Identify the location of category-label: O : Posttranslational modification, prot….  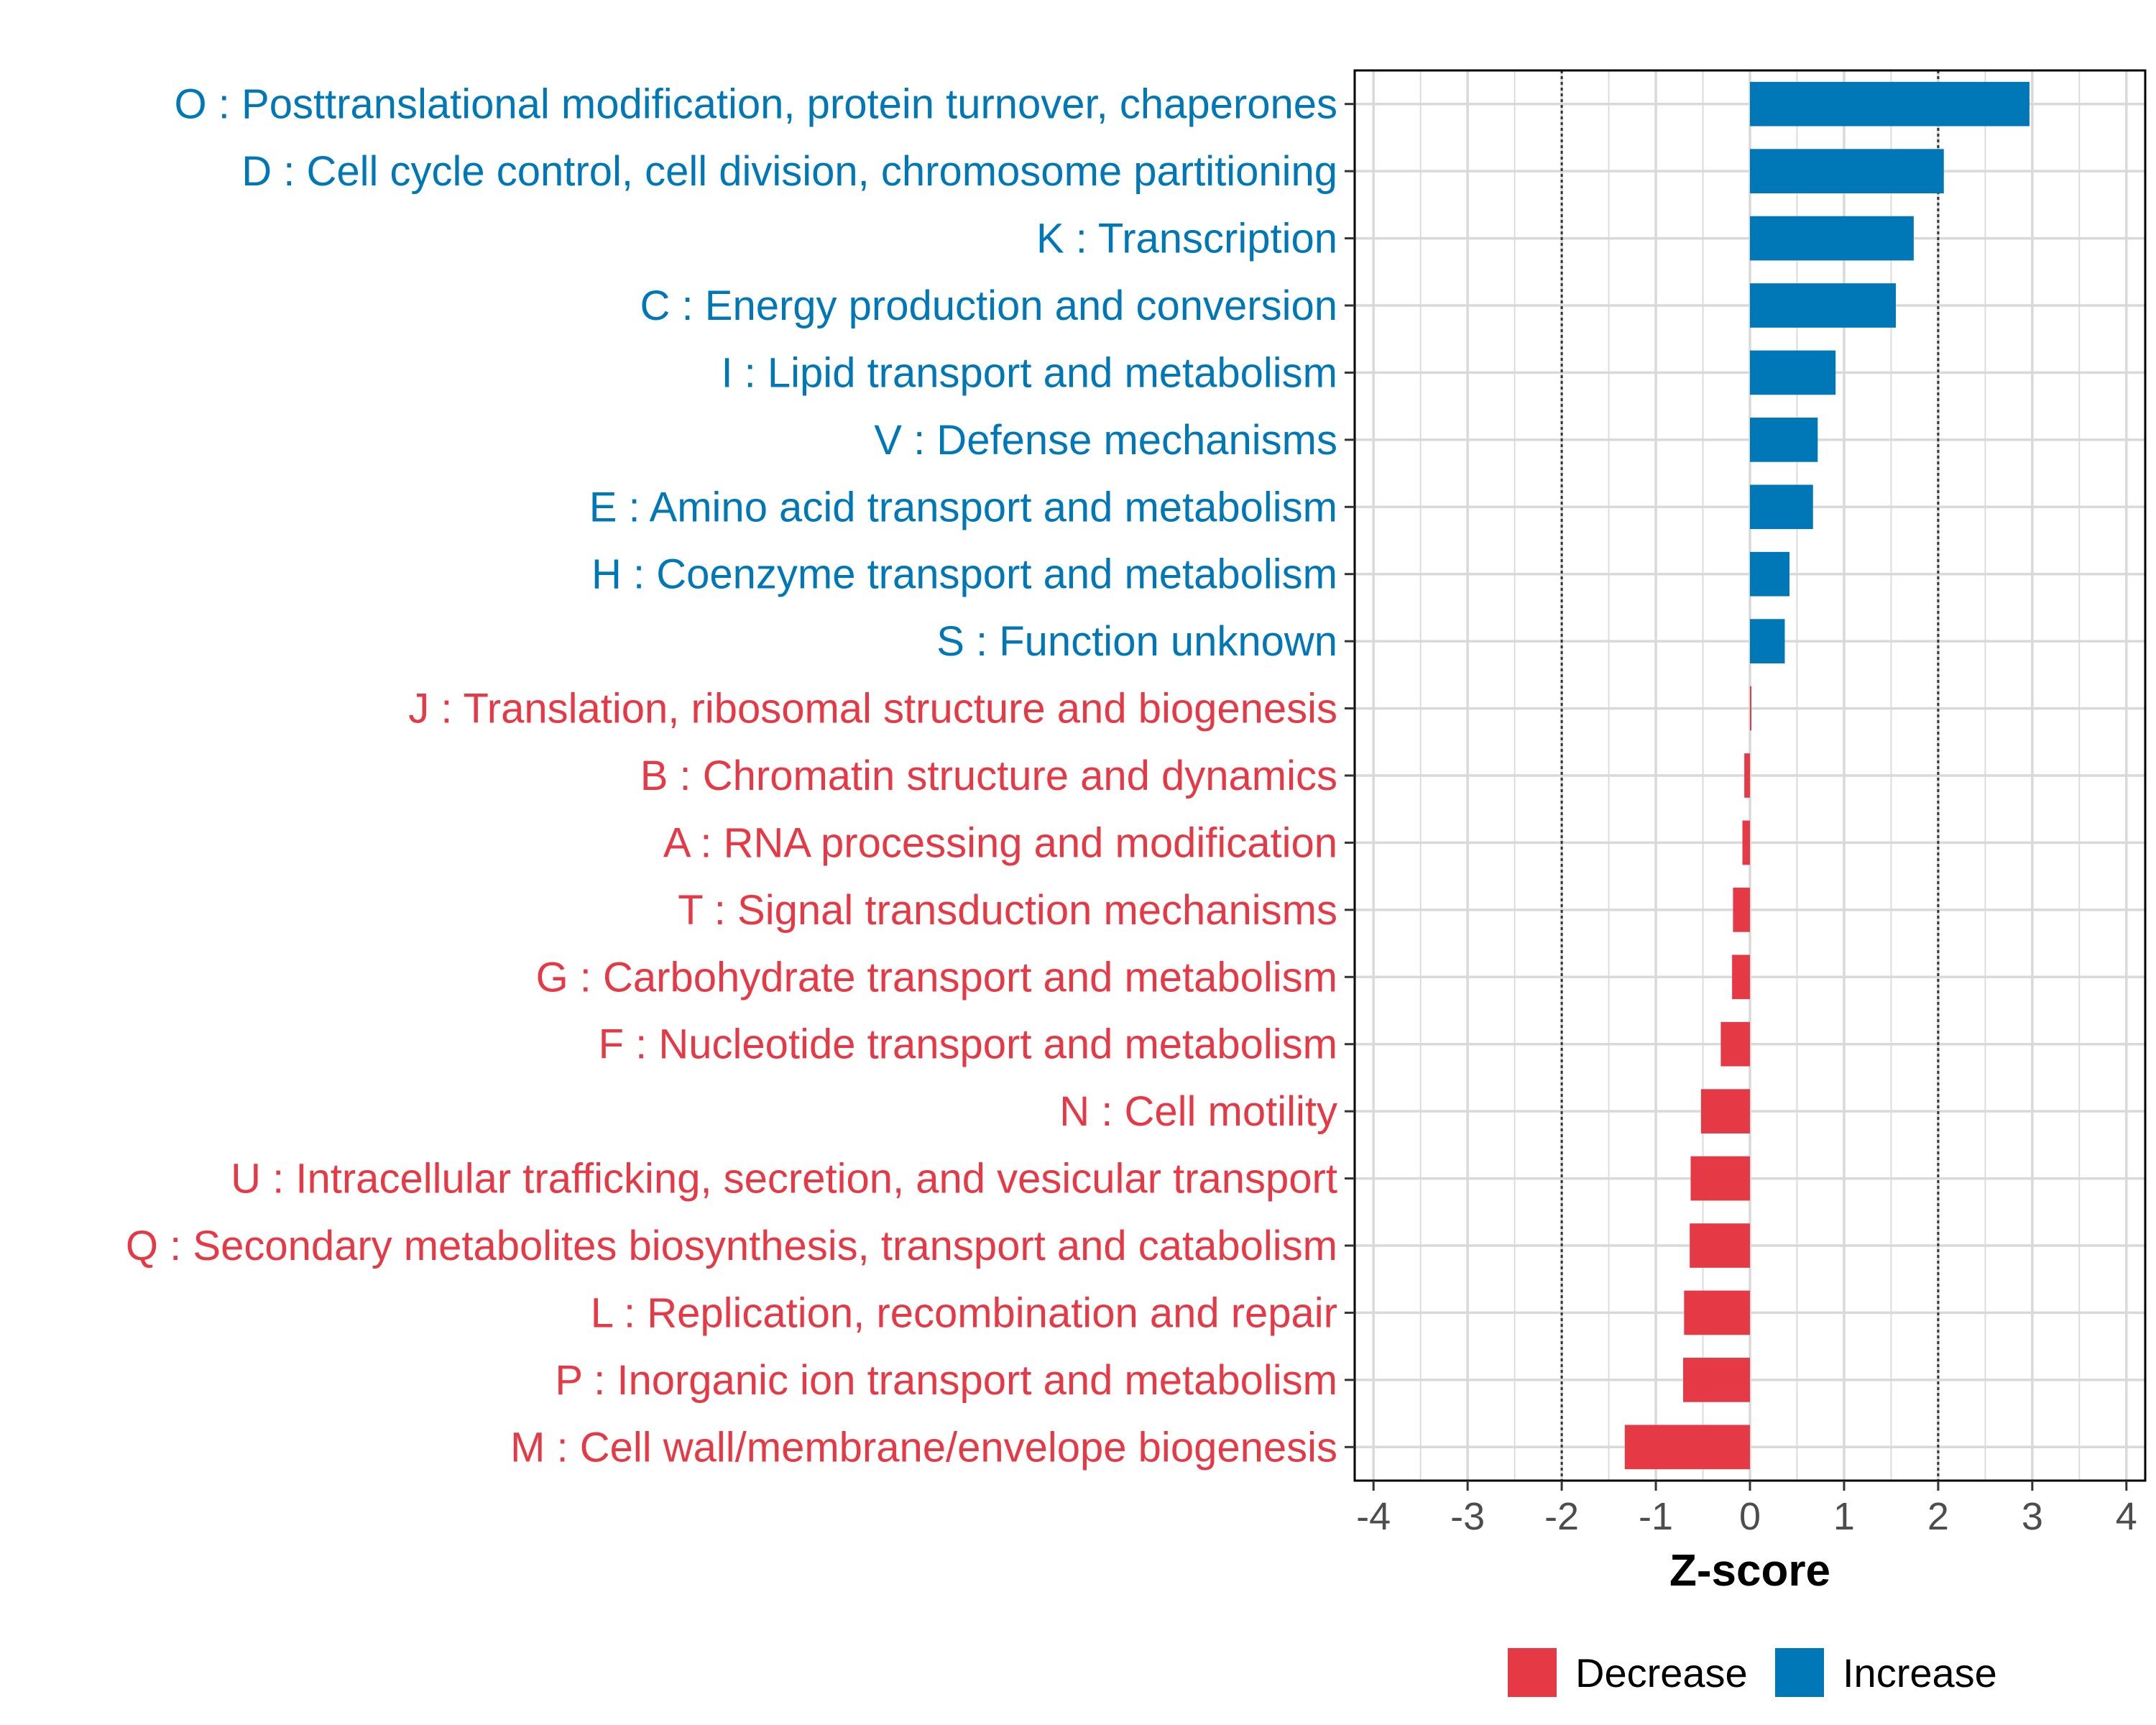
(756, 104).